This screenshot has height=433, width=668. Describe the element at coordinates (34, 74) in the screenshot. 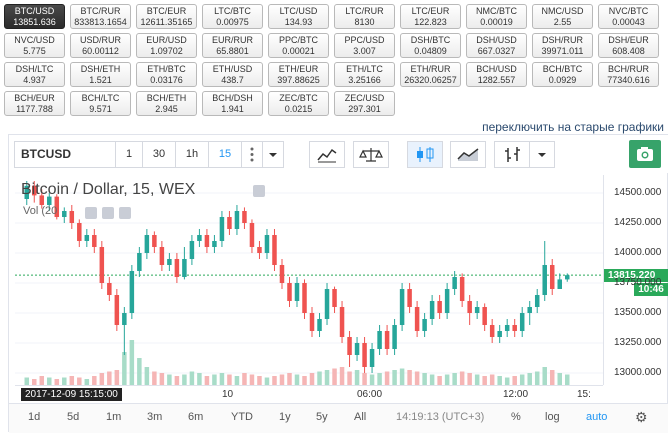

I see `ticker-dsh-ltc: DSH/LTC 4.937` at that location.